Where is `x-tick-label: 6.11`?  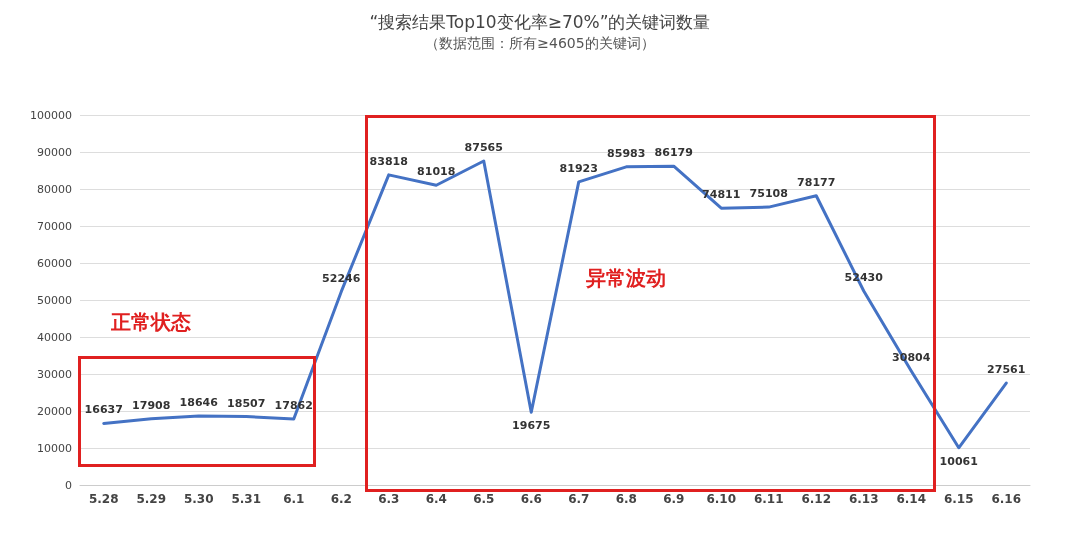
x-tick-label: 6.11 is located at coordinates (768, 499).